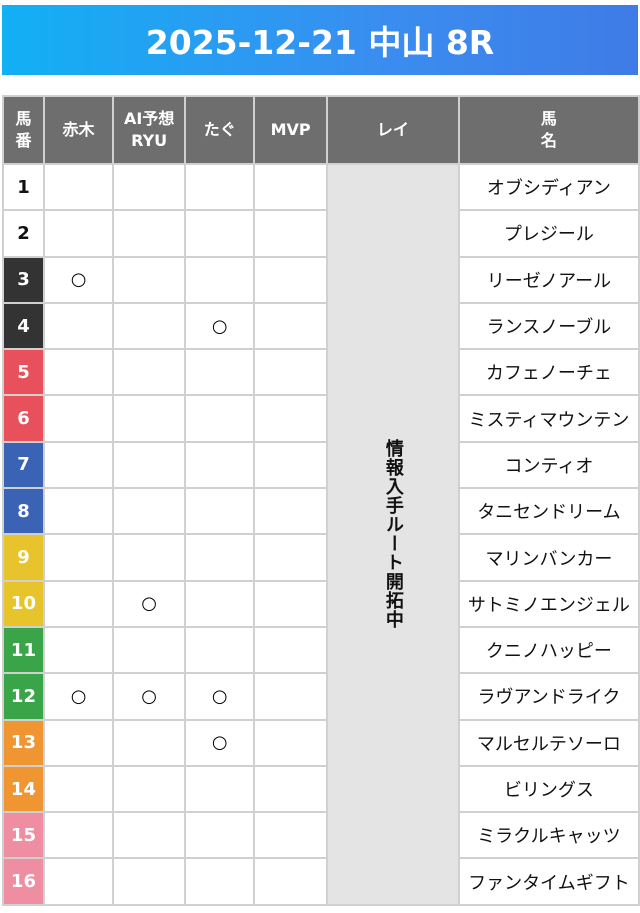 This screenshot has height=913, width=640. I want to click on column-header: レイ, so click(392, 130).